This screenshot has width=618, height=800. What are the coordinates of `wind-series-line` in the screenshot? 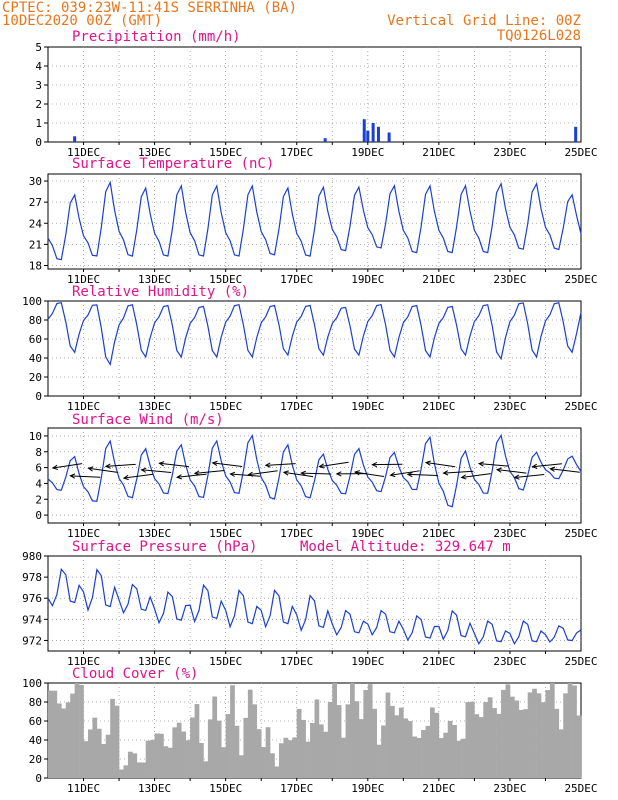 It's located at (314, 470).